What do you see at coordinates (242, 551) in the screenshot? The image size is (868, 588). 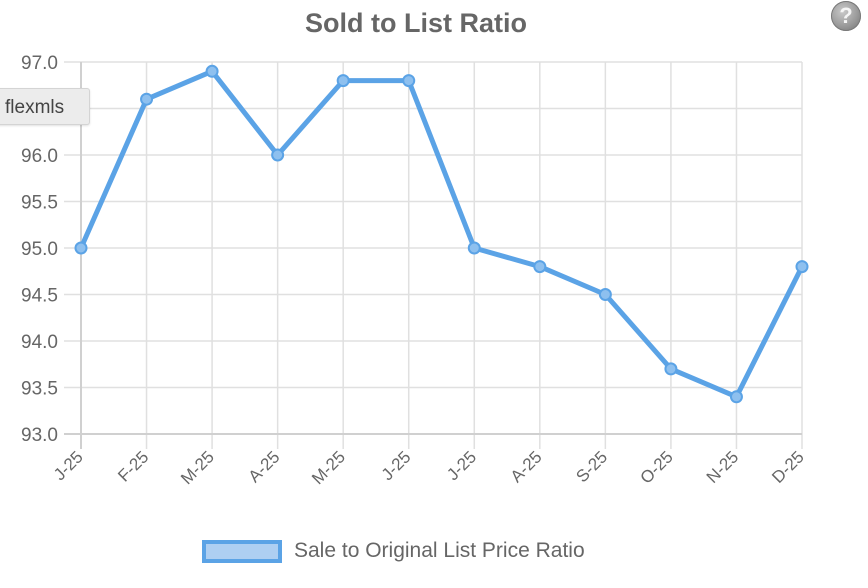 I see `legend-swatch` at bounding box center [242, 551].